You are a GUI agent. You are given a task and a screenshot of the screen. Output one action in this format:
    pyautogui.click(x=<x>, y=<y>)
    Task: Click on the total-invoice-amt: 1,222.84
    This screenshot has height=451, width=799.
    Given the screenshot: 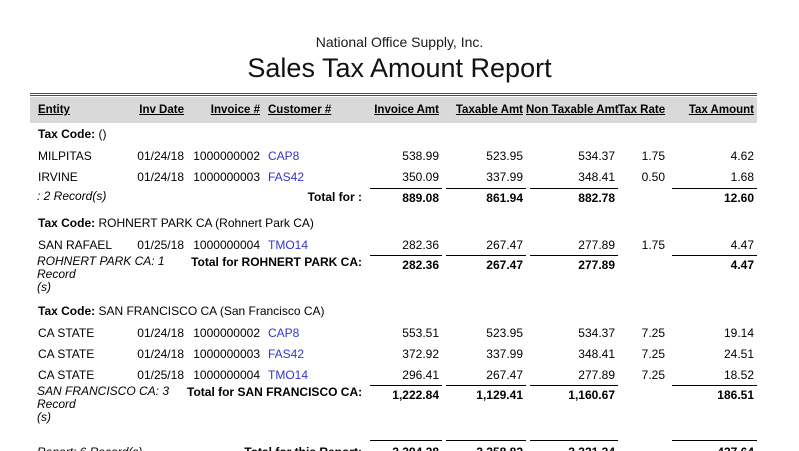 What is the action you would take?
    pyautogui.click(x=406, y=394)
    